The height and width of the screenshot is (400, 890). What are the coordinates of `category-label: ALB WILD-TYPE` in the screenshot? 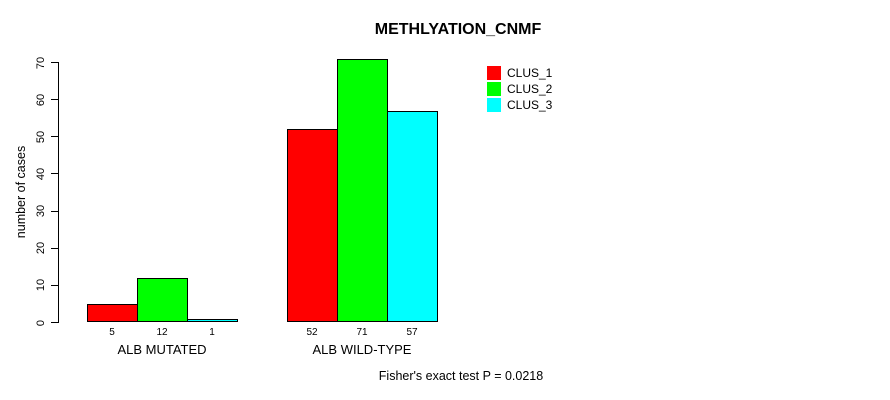 It's located at (362, 349).